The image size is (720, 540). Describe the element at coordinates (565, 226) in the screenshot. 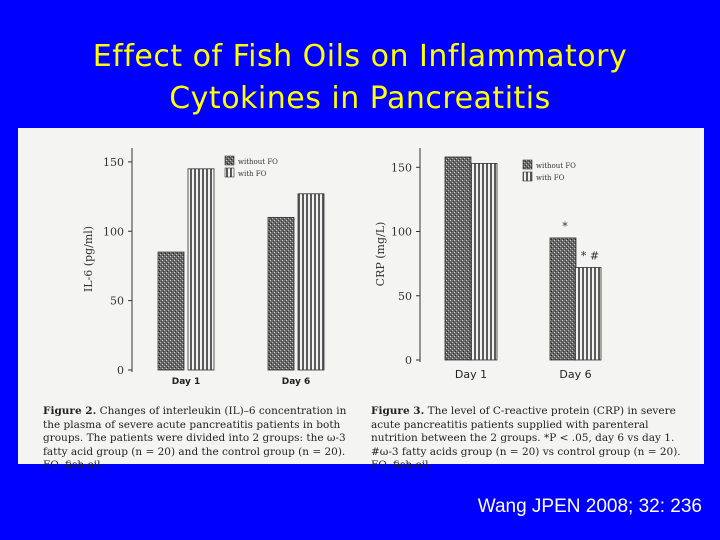

I see `chart2-bar-annotation: *` at that location.